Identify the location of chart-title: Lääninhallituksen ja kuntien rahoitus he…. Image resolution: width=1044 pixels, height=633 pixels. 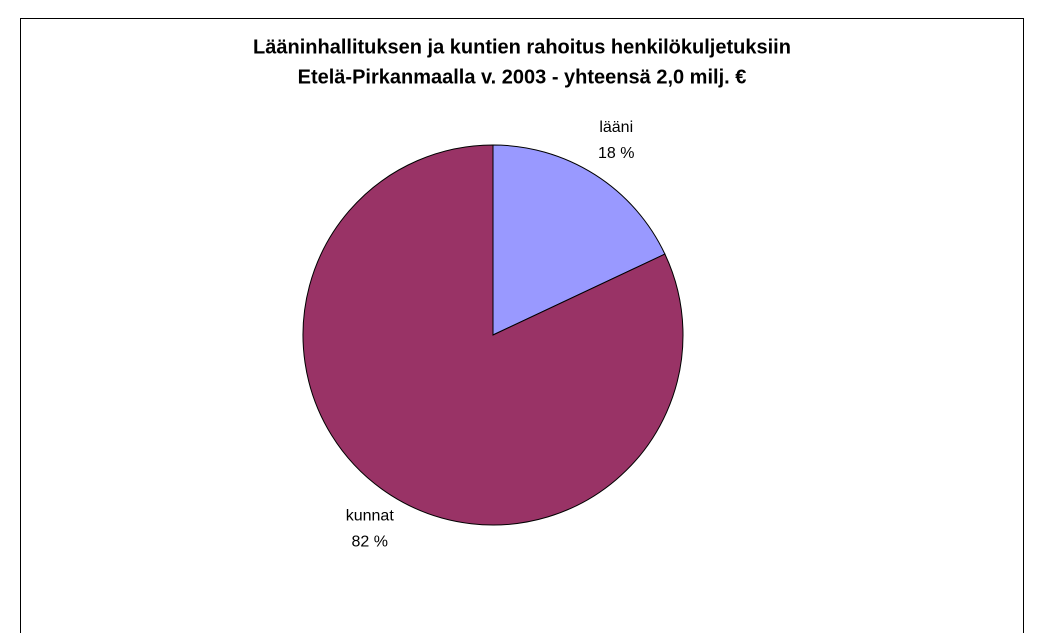
(522, 47).